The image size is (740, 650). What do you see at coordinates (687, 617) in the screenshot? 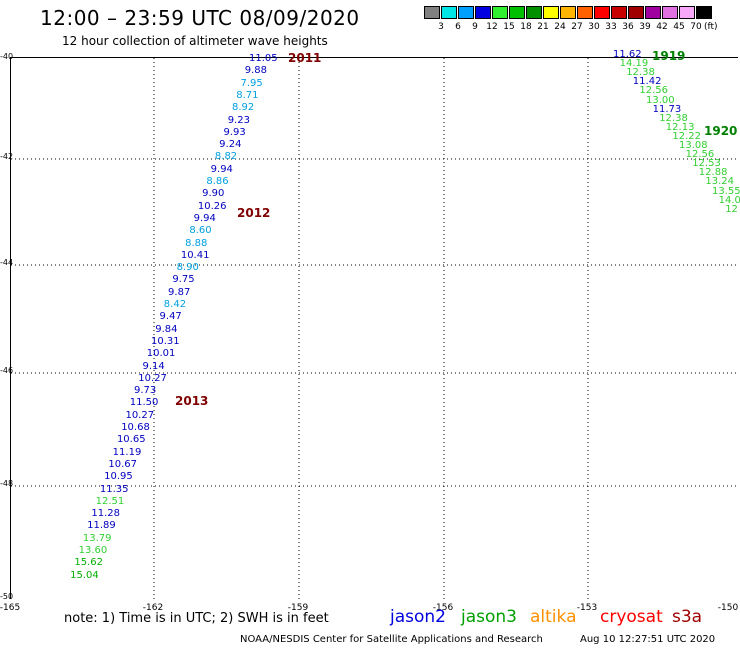
I see `legend-s3a: s3a` at bounding box center [687, 617].